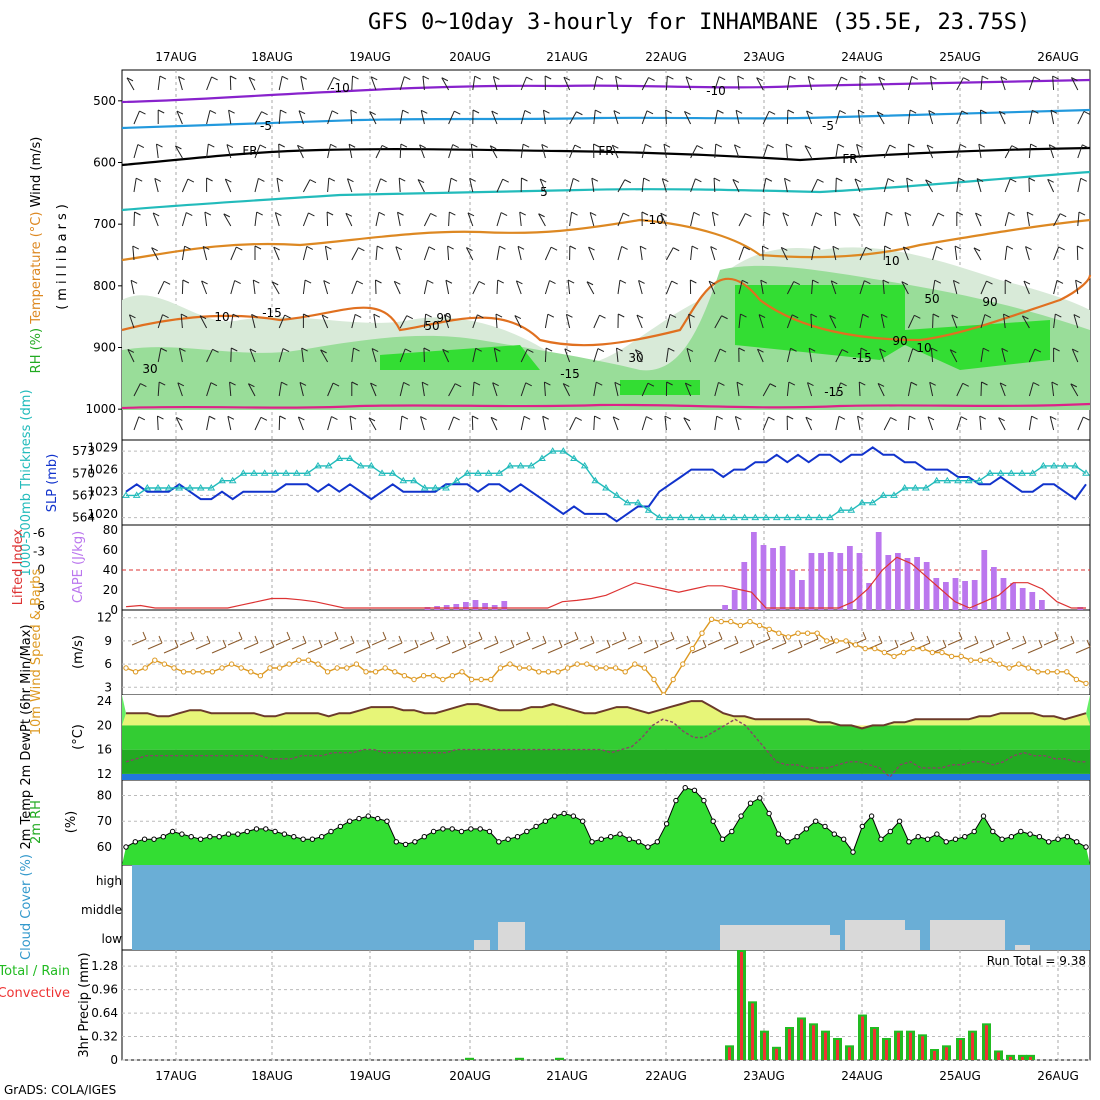 This screenshot has height=1100, width=1100. Describe the element at coordinates (104, 1037) in the screenshot. I see `precip-ytick: 0.32` at that location.